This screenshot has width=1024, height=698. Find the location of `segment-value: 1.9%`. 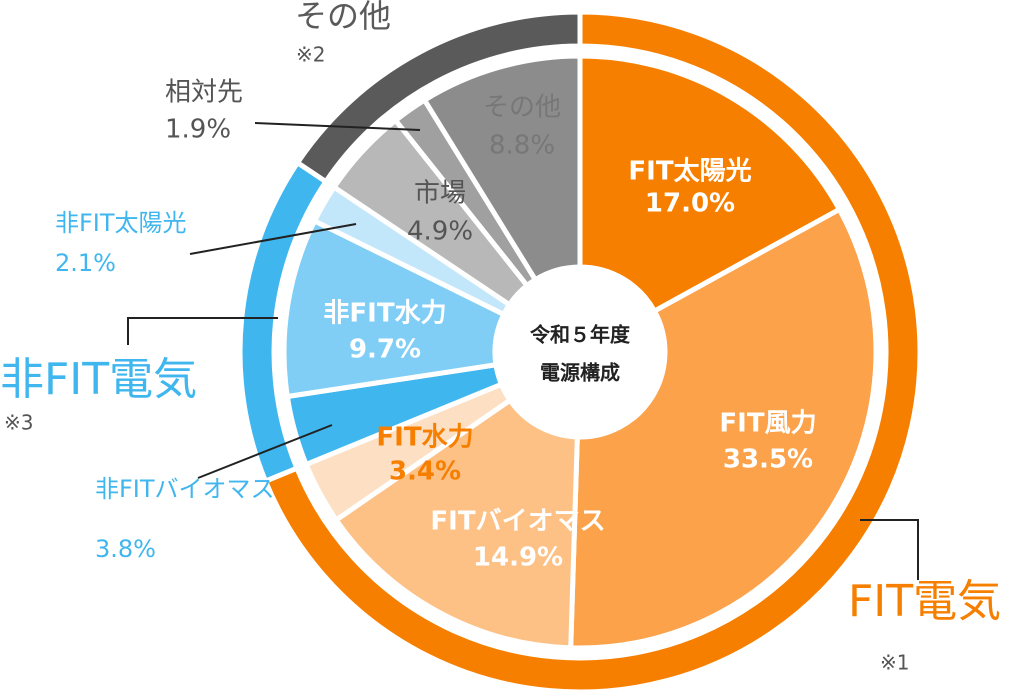

segment-value: 1.9% is located at coordinates (198, 130).